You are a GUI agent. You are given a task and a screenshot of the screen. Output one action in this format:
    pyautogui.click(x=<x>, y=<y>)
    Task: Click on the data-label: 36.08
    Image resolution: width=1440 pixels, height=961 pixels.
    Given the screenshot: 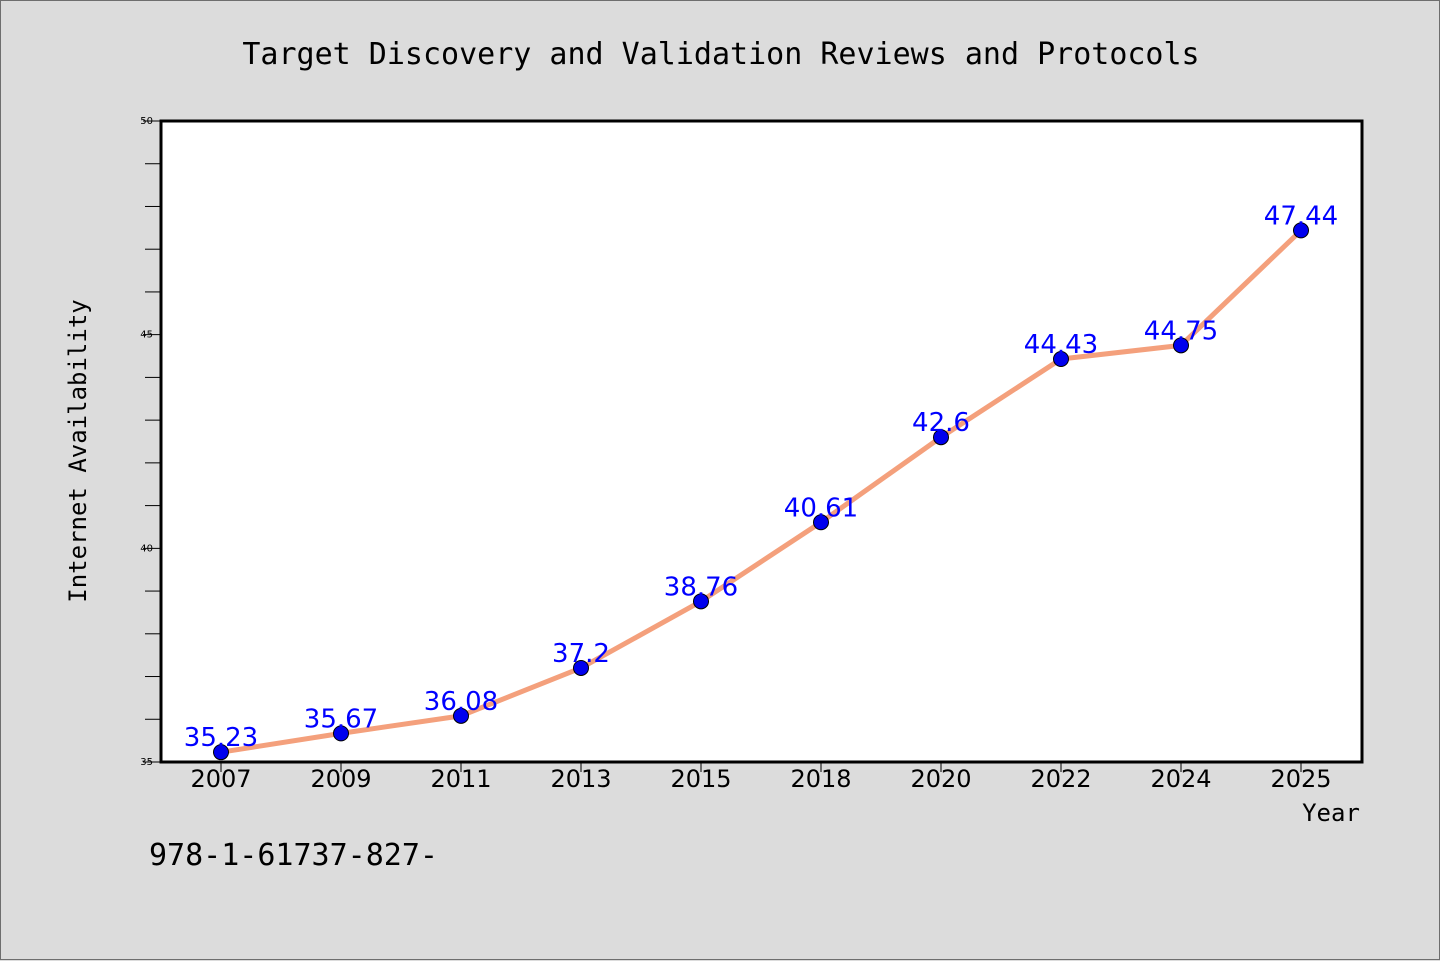 What is the action you would take?
    pyautogui.click(x=461, y=702)
    